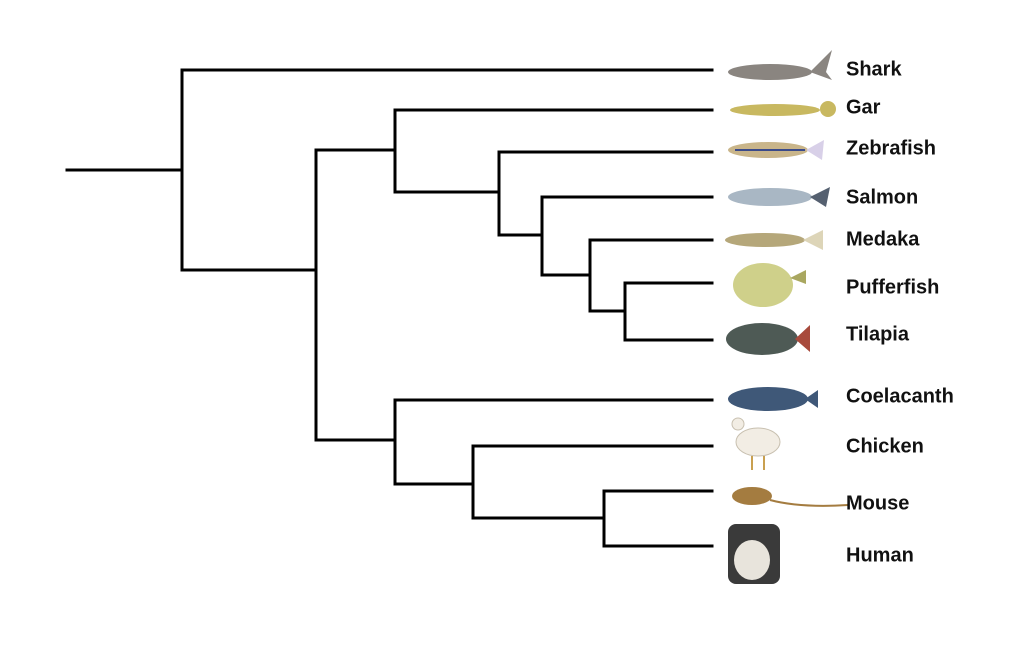 Image resolution: width=1024 pixels, height=652 pixels. I want to click on gar-tail, so click(828, 109).